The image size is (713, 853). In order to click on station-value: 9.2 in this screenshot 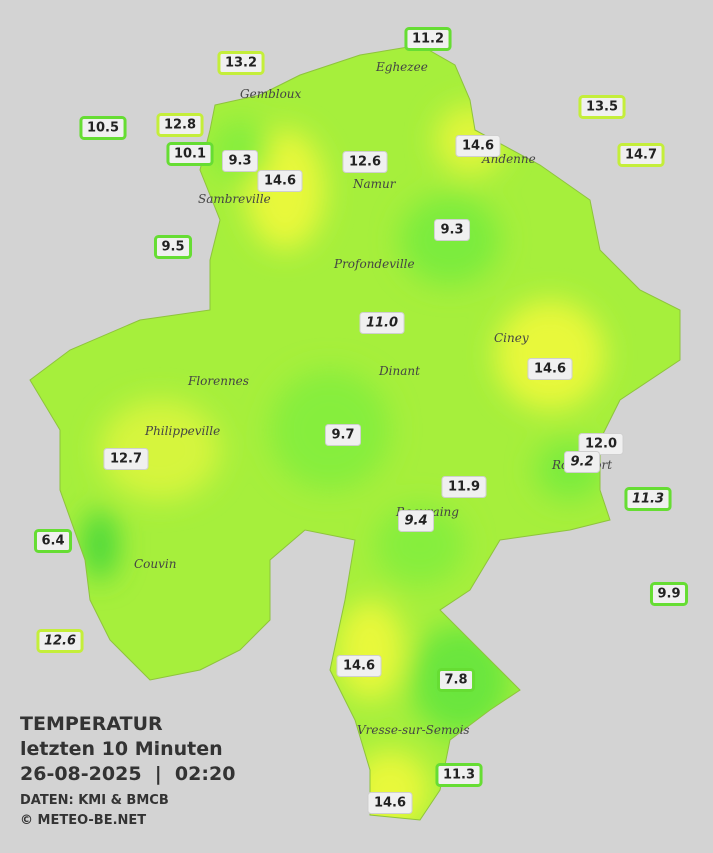, I will do `click(581, 462)`.